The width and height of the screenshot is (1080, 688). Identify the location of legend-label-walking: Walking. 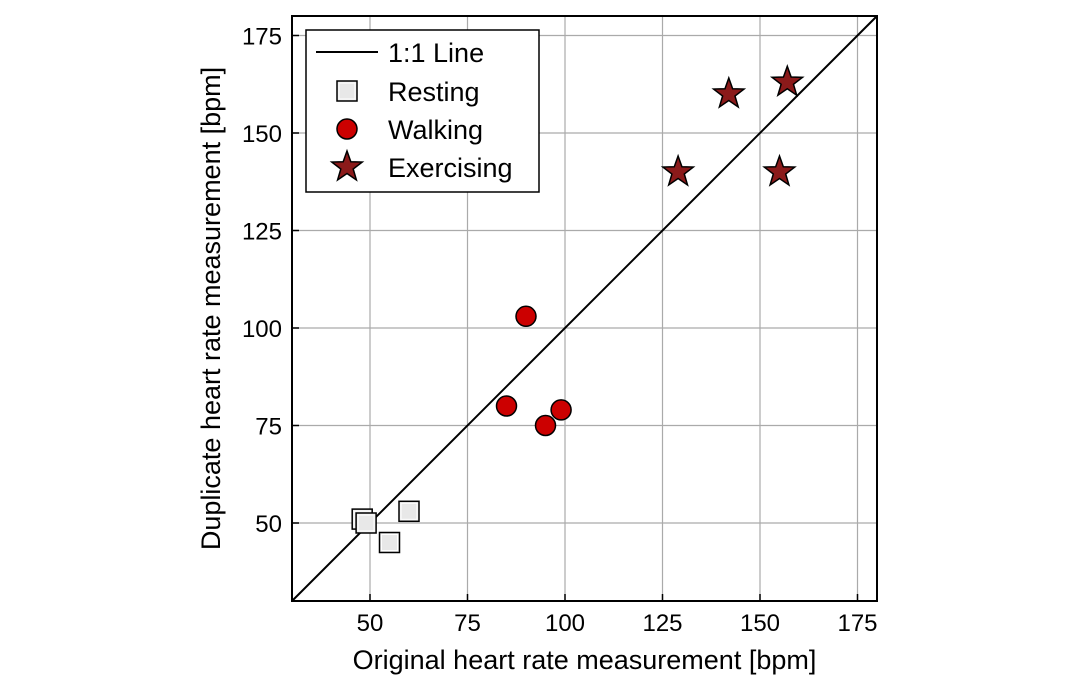
(435, 130).